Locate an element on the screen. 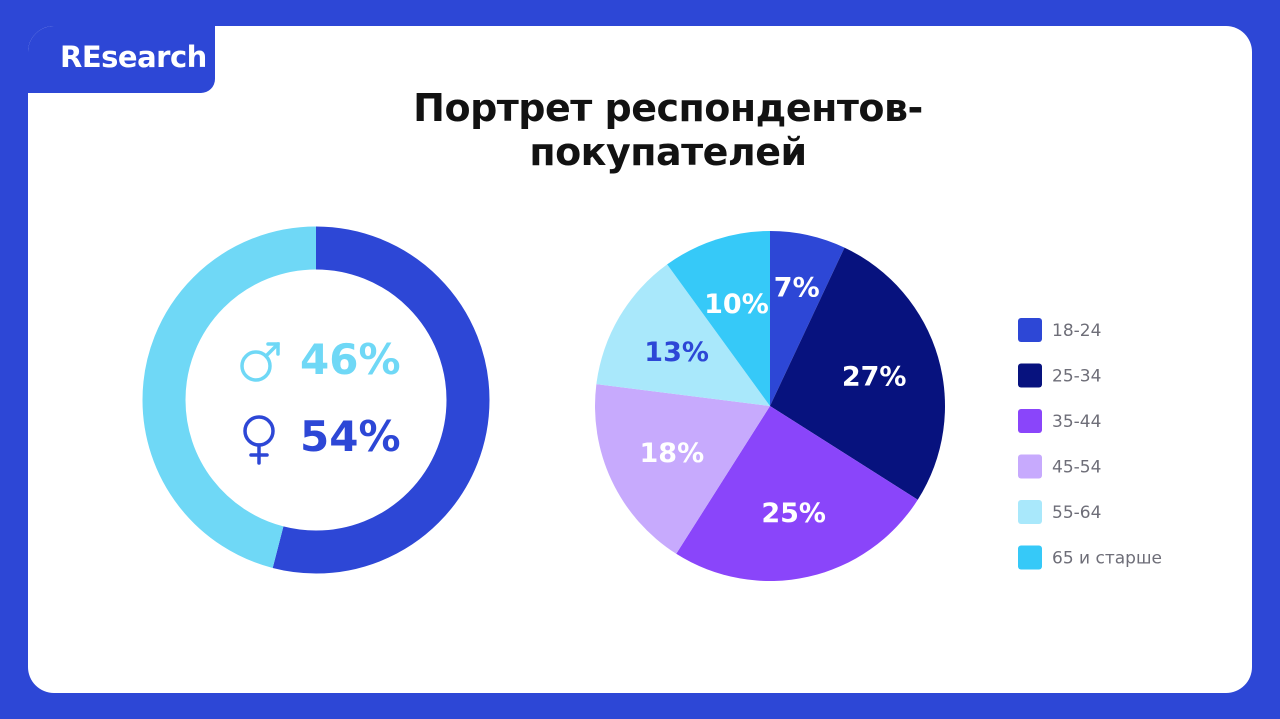 The image size is (1280, 719). gender-donut-chart: 46% 54% is located at coordinates (316, 400).